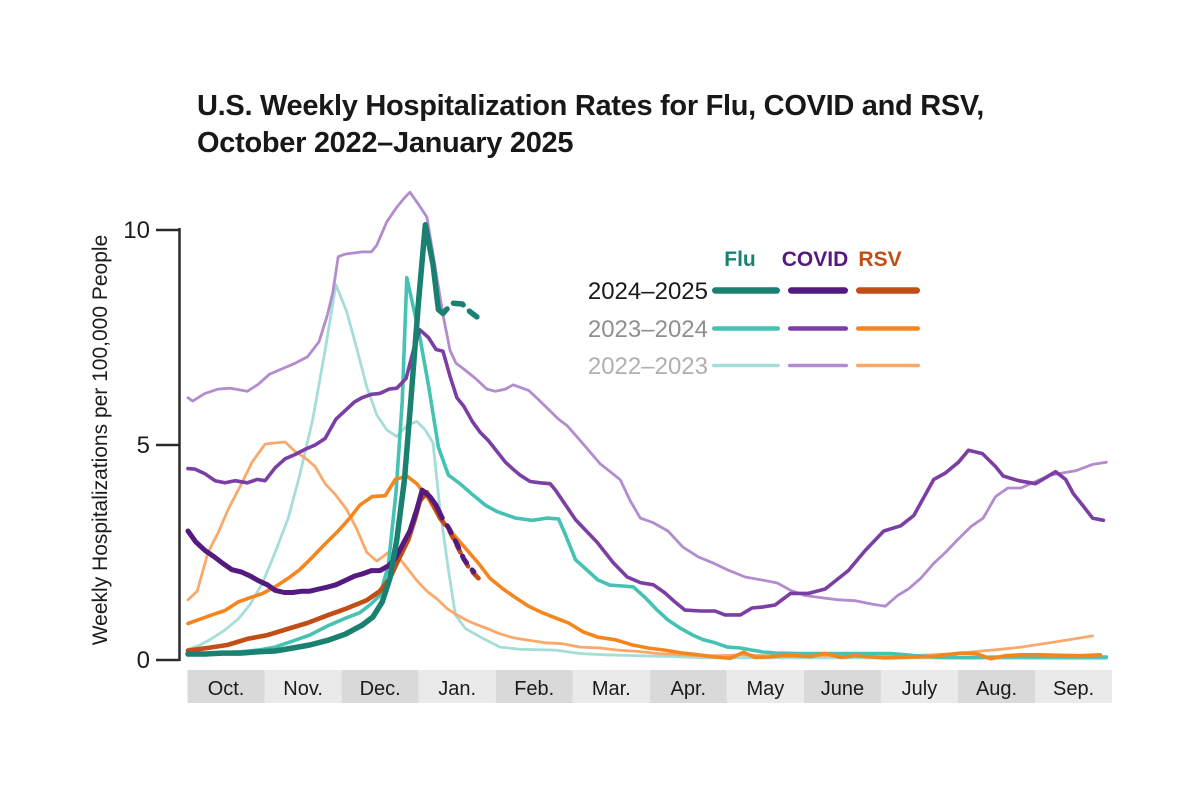  I want to click on legend-row-label-2022-2023: 2022–2023, so click(648, 366).